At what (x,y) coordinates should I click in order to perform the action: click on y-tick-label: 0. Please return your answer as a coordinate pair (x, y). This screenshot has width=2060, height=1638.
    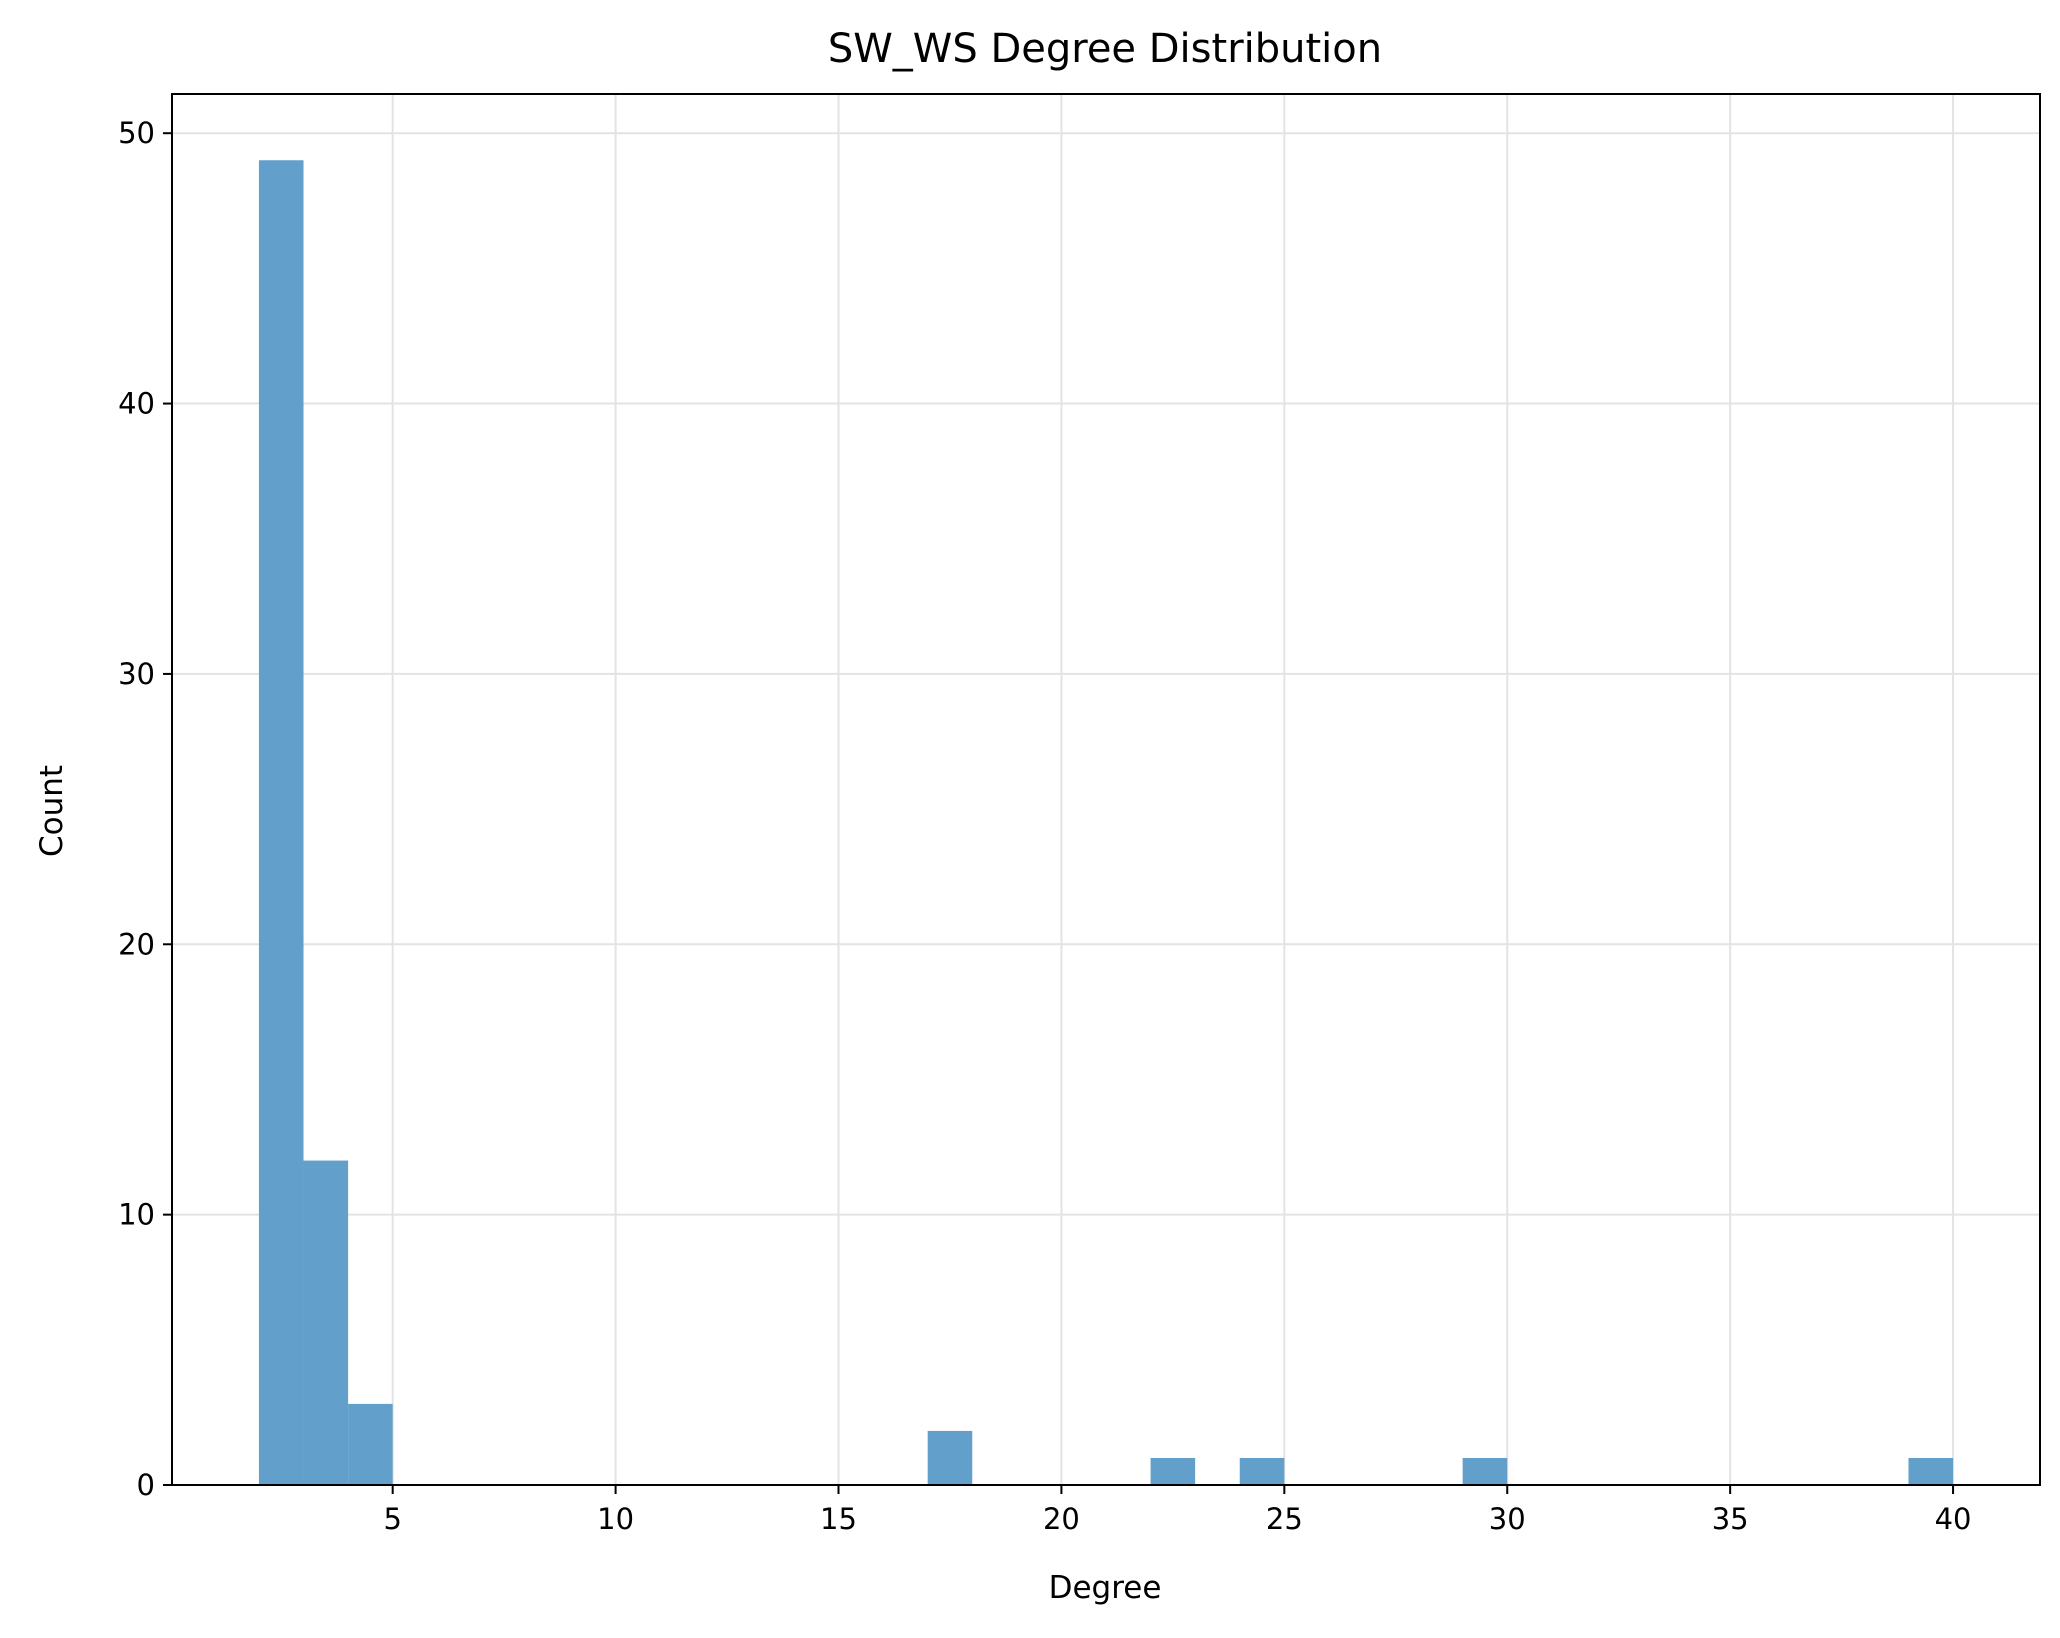
    Looking at the image, I should click on (146, 1485).